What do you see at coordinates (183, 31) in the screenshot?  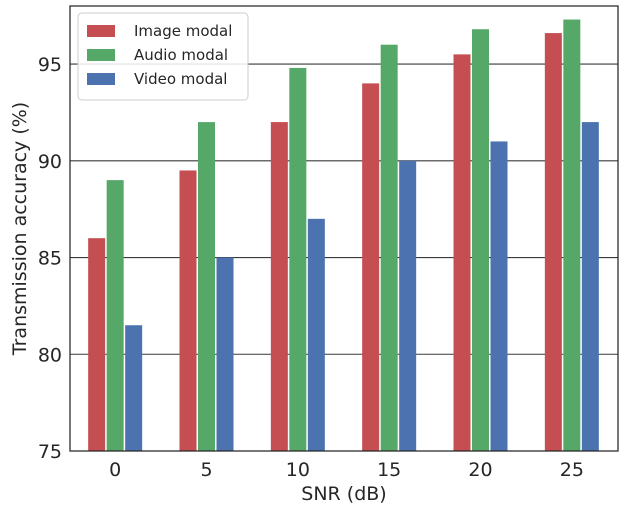 I see `legend-label: Image modal` at bounding box center [183, 31].